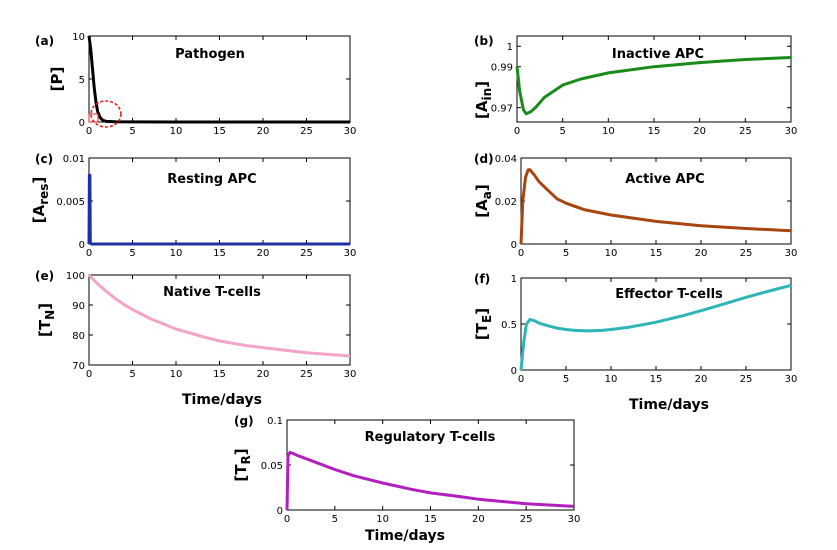 This screenshot has height=550, width=837. Describe the element at coordinates (93, 118) in the screenshot. I see `highlight-box` at that location.